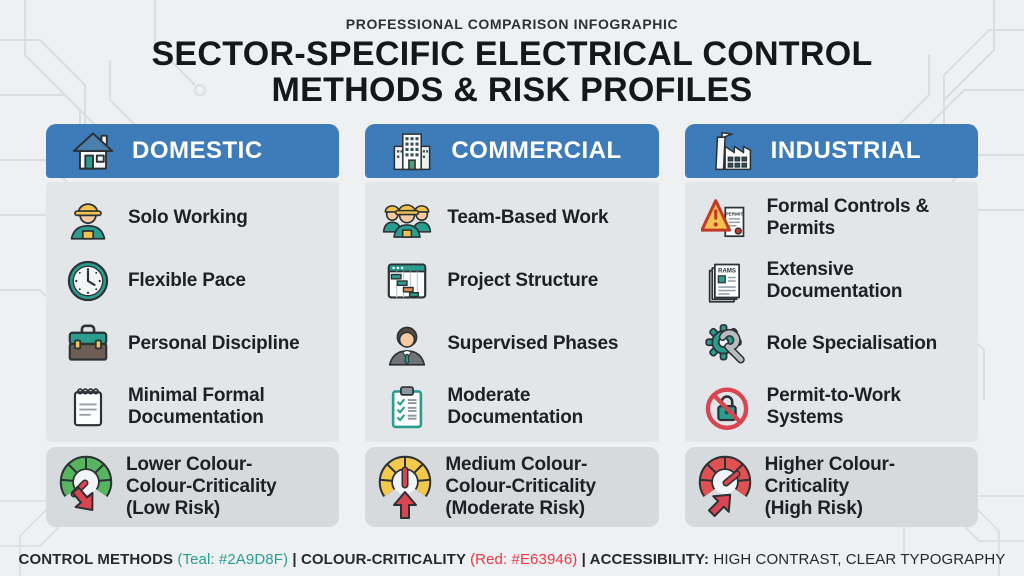  Describe the element at coordinates (512, 54) in the screenshot. I see `page-title-line1: SECTOR-SPECIFIC ELECTRICAL CONTROL` at that location.